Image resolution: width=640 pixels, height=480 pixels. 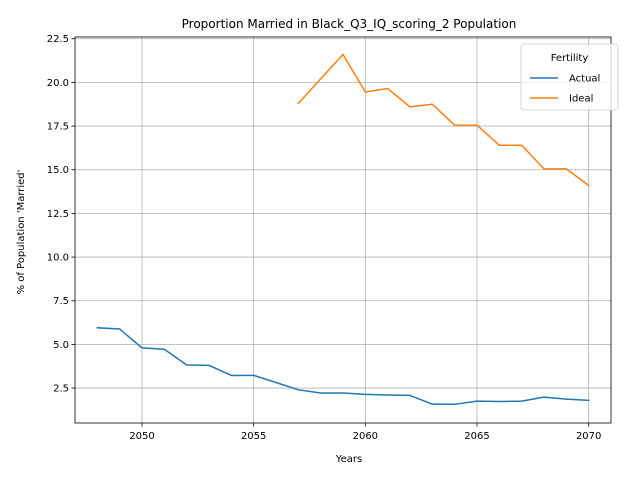 What do you see at coordinates (61, 345) in the screenshot?
I see `y-tick-label: 5.0` at bounding box center [61, 345].